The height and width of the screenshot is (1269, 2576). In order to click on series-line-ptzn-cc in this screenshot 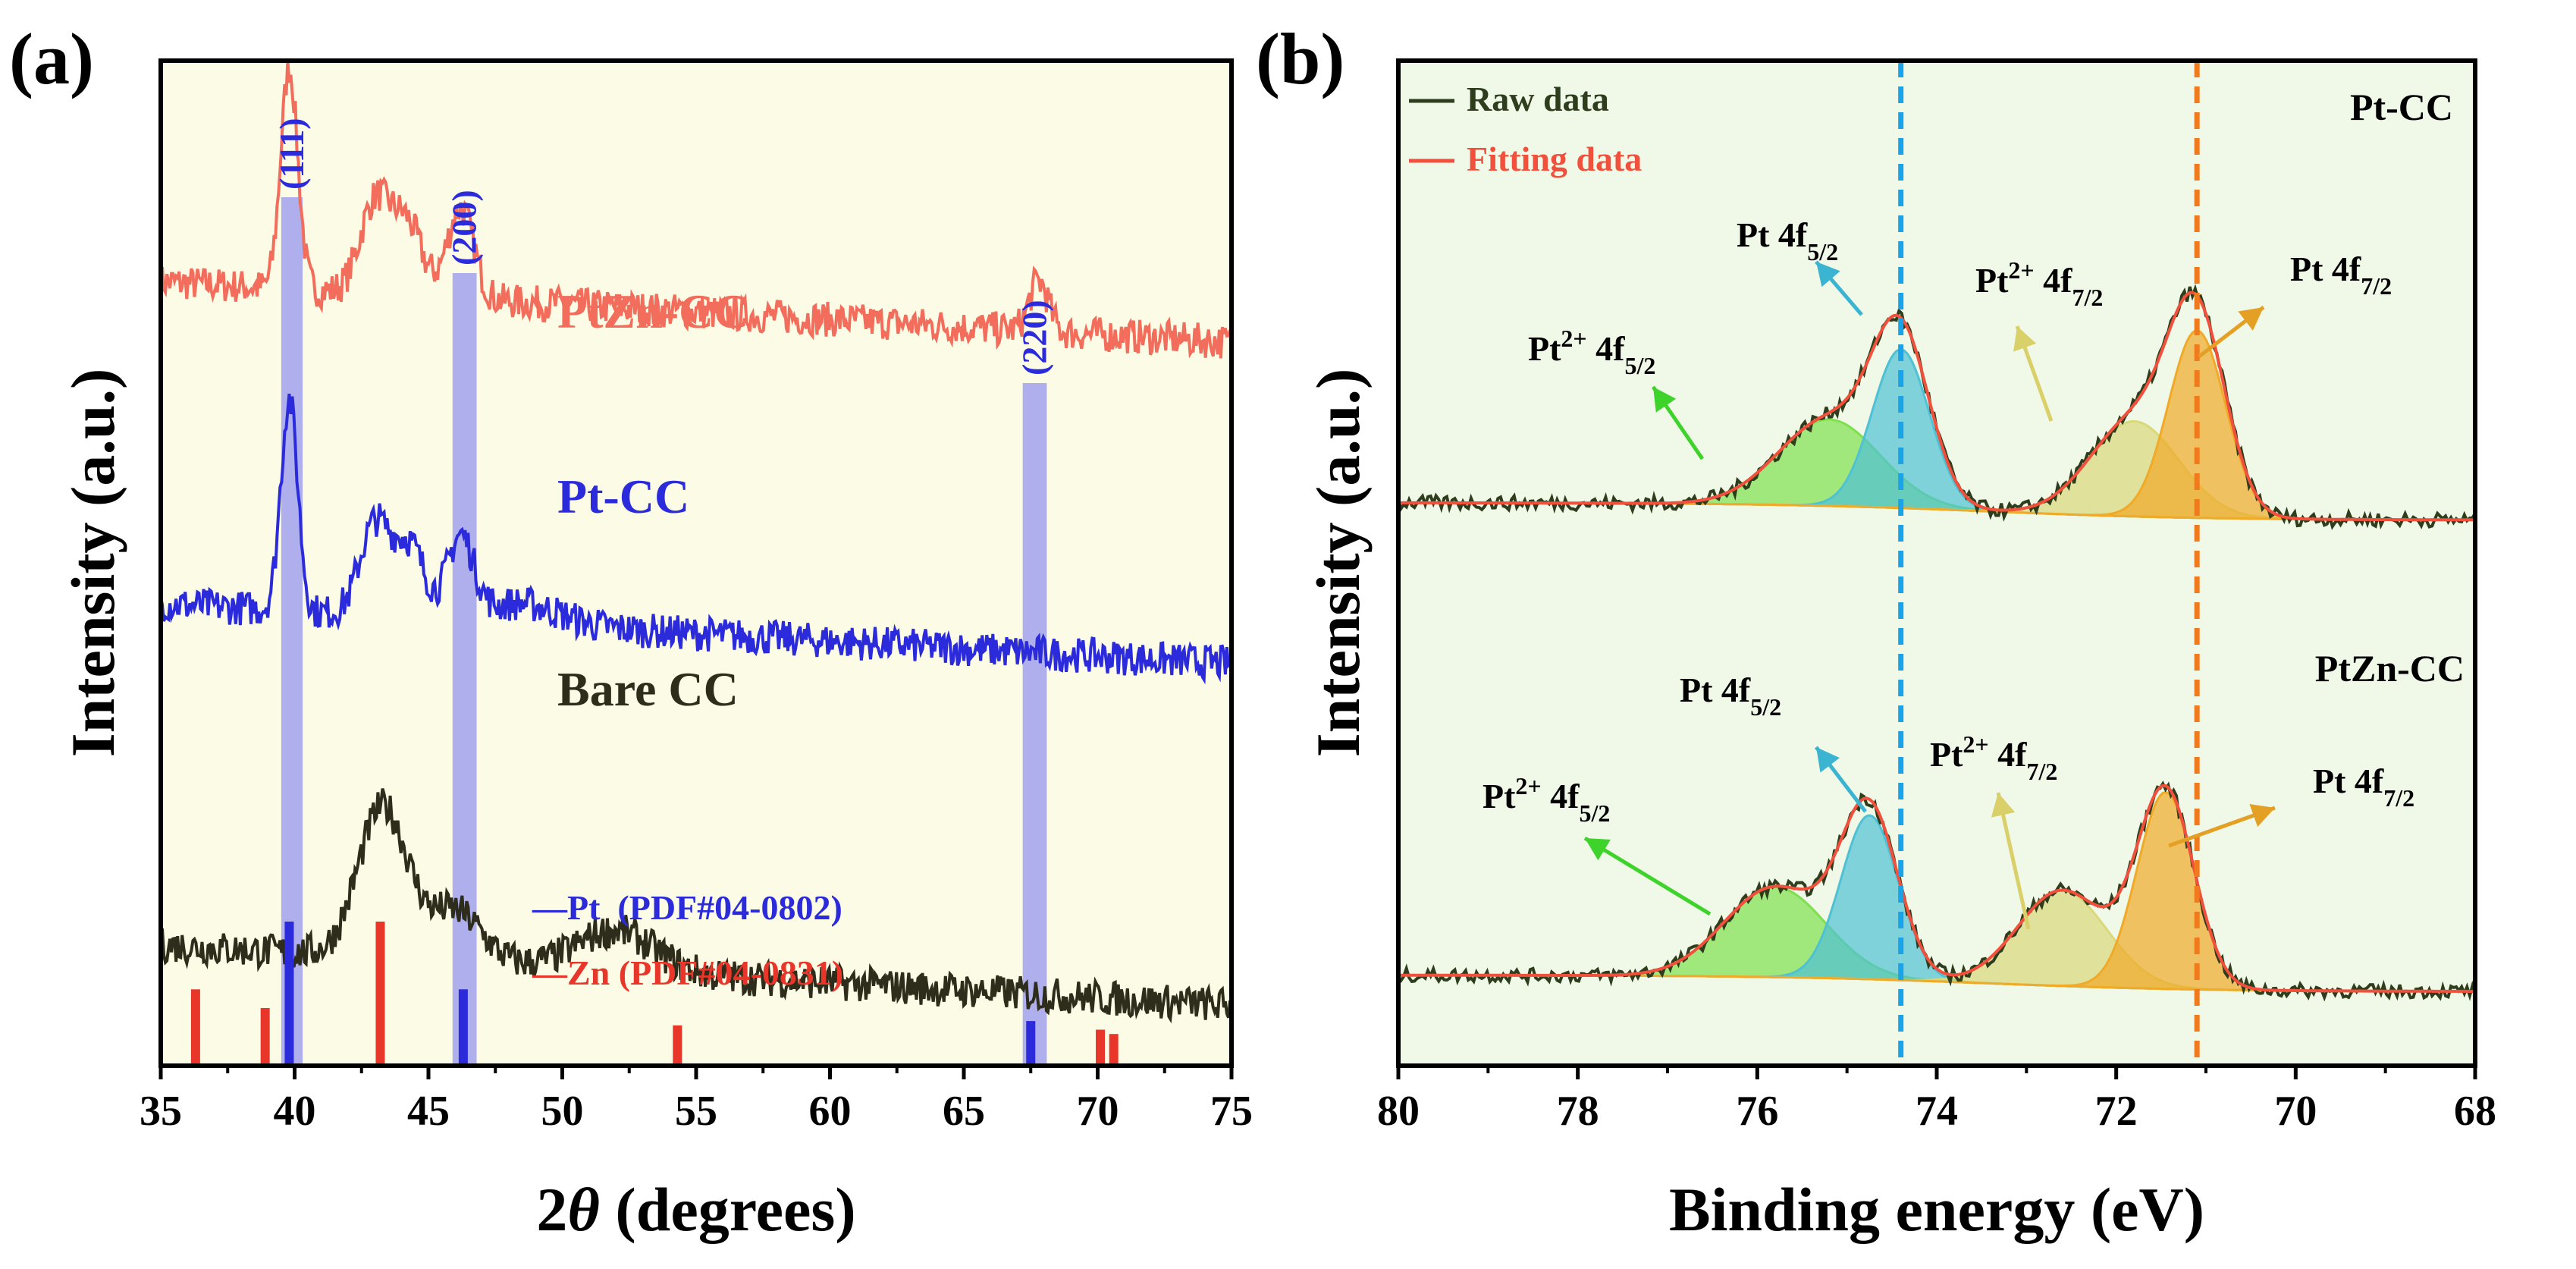, I will do `click(696, 209)`.